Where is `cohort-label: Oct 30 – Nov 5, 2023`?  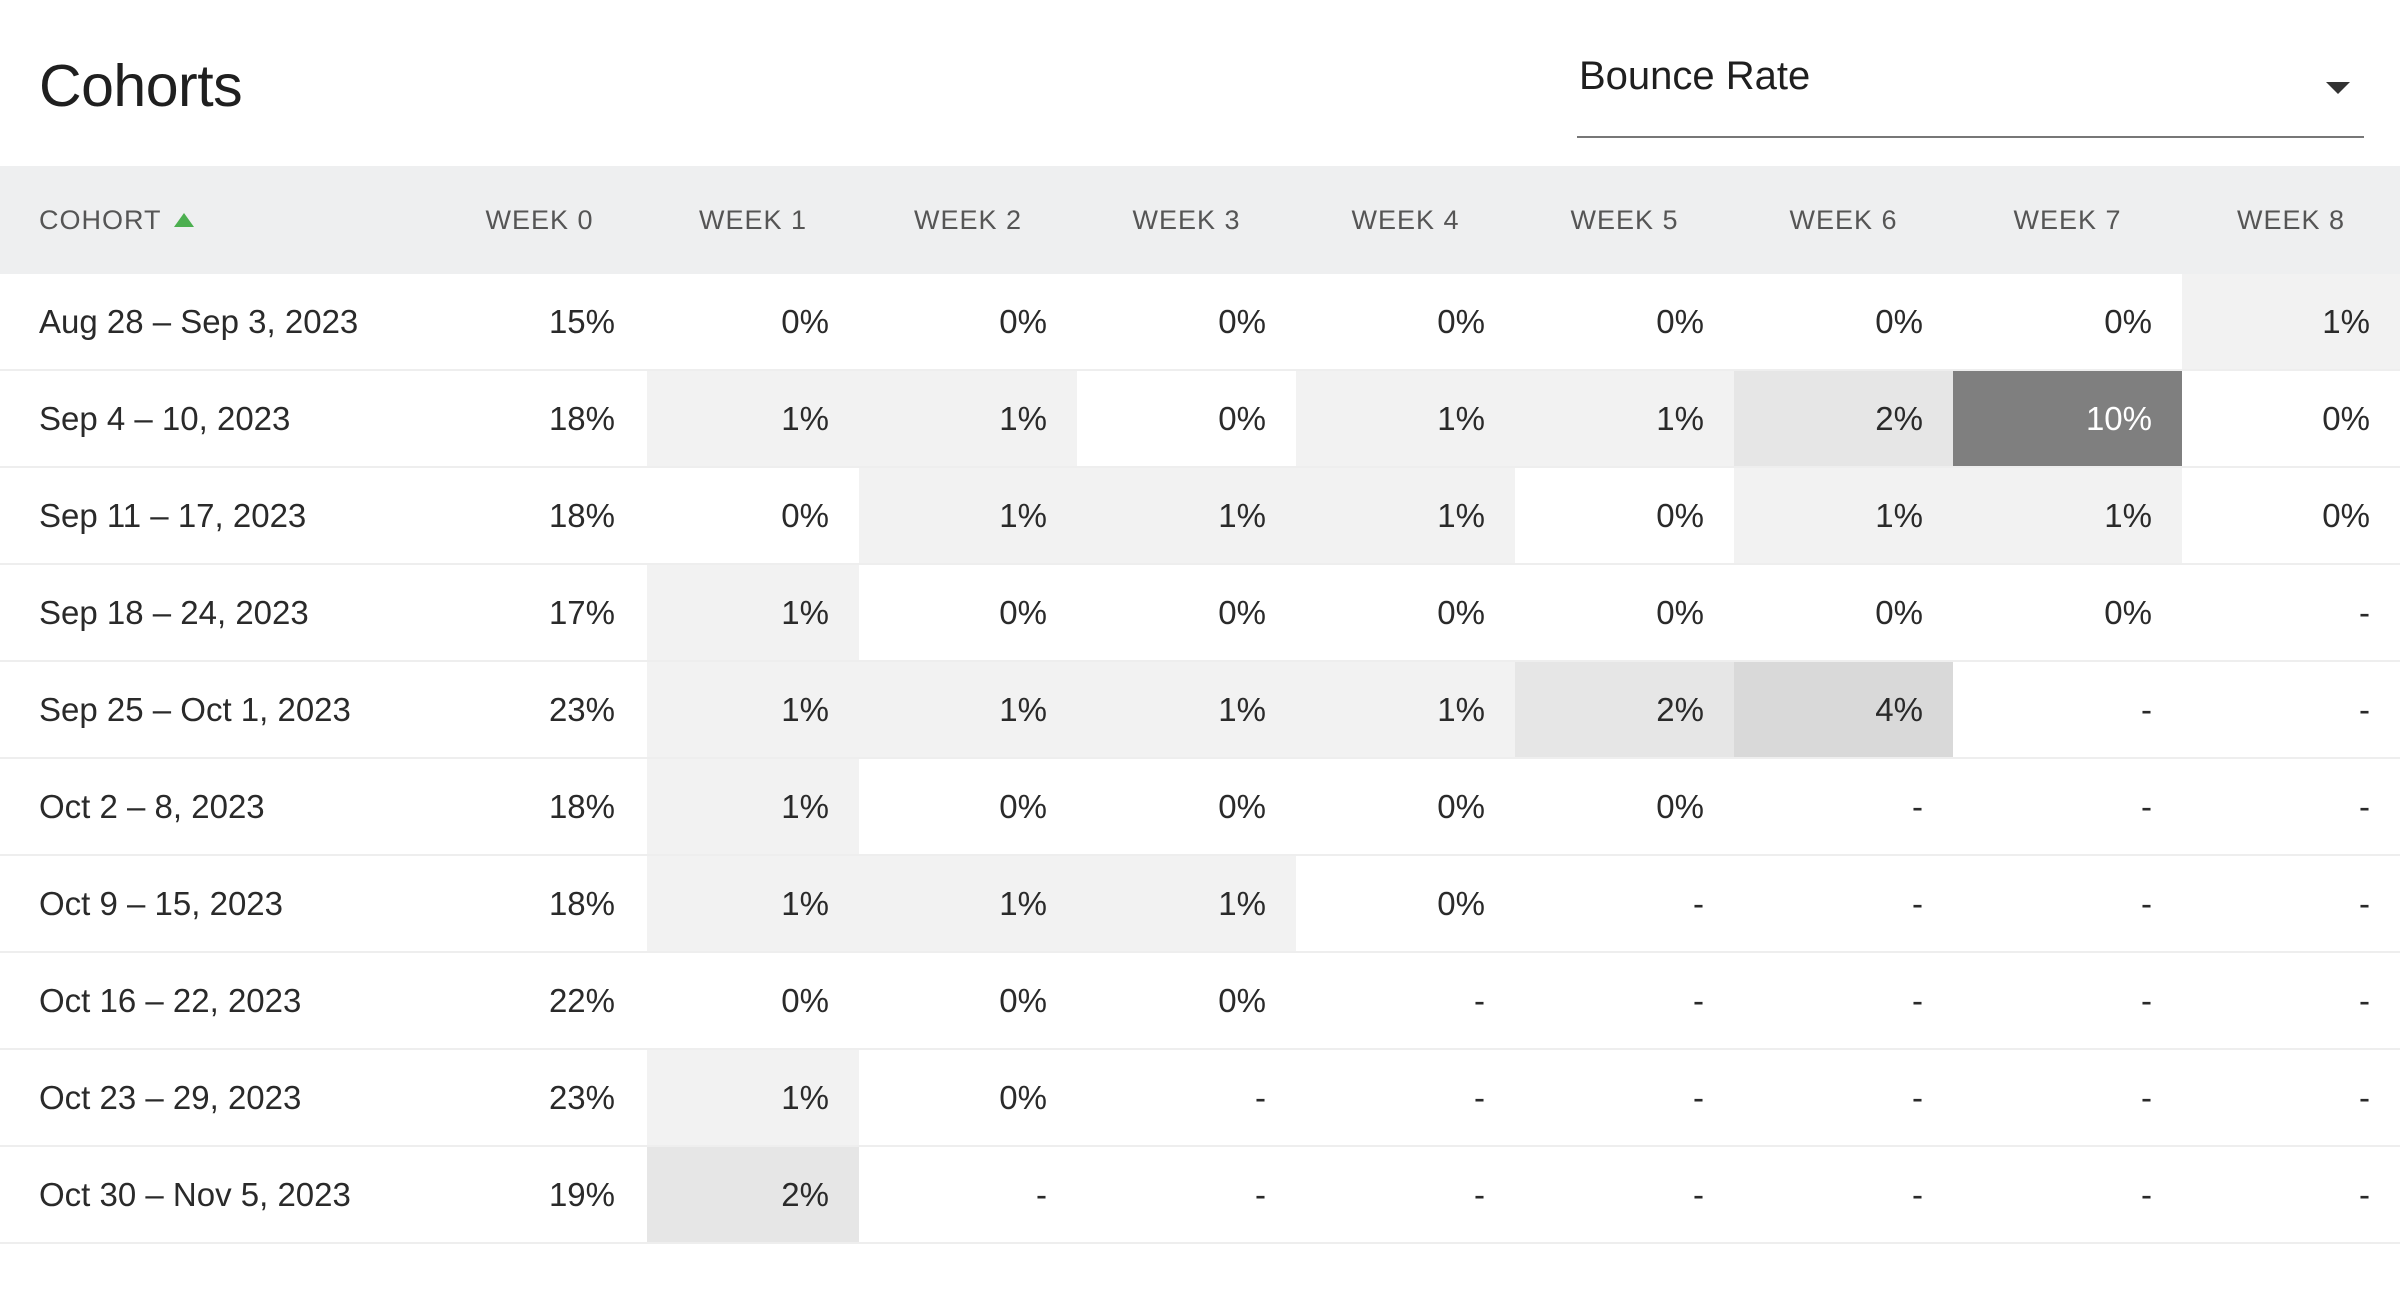 cohort-label: Oct 30 – Nov 5, 2023 is located at coordinates (216, 1195).